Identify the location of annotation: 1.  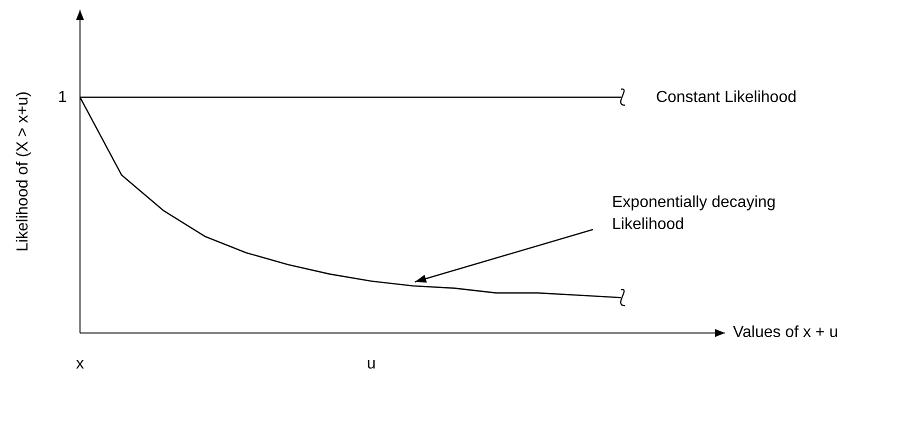
(62, 98).